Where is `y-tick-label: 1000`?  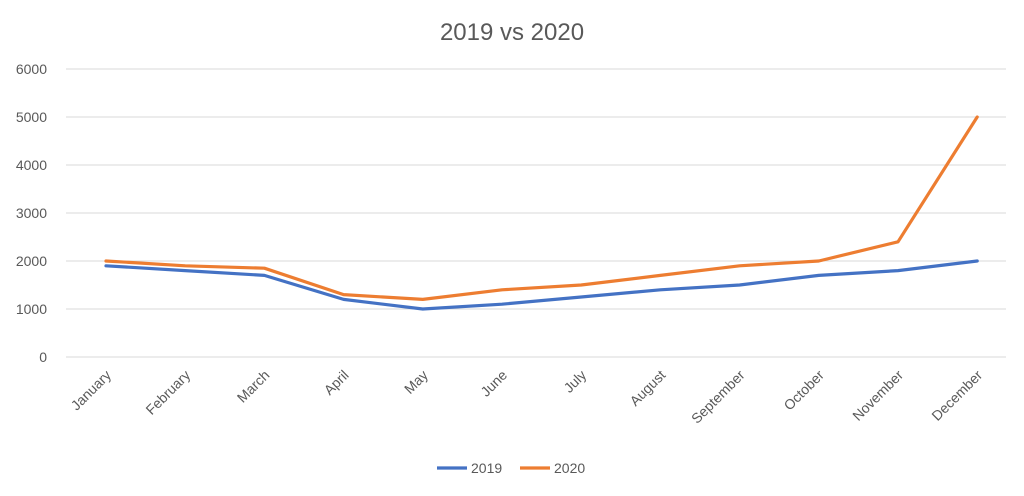 y-tick-label: 1000 is located at coordinates (31, 309).